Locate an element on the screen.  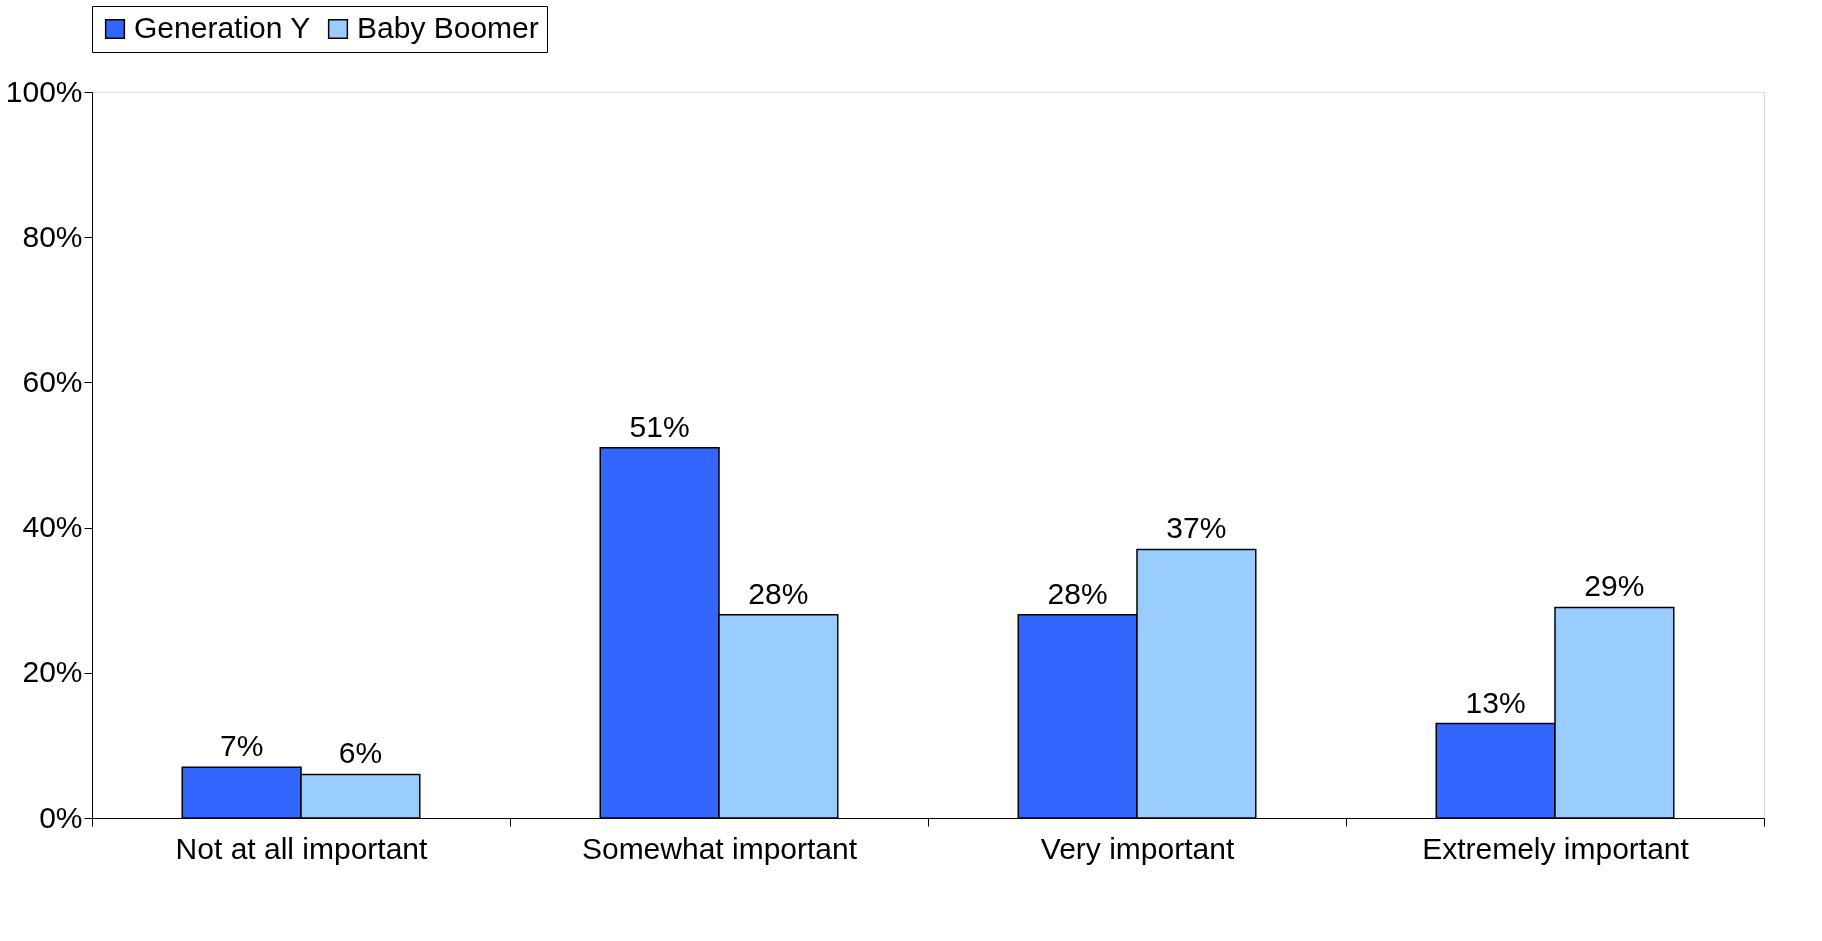
x-tick-label: Somewhat important is located at coordinates (719, 848).